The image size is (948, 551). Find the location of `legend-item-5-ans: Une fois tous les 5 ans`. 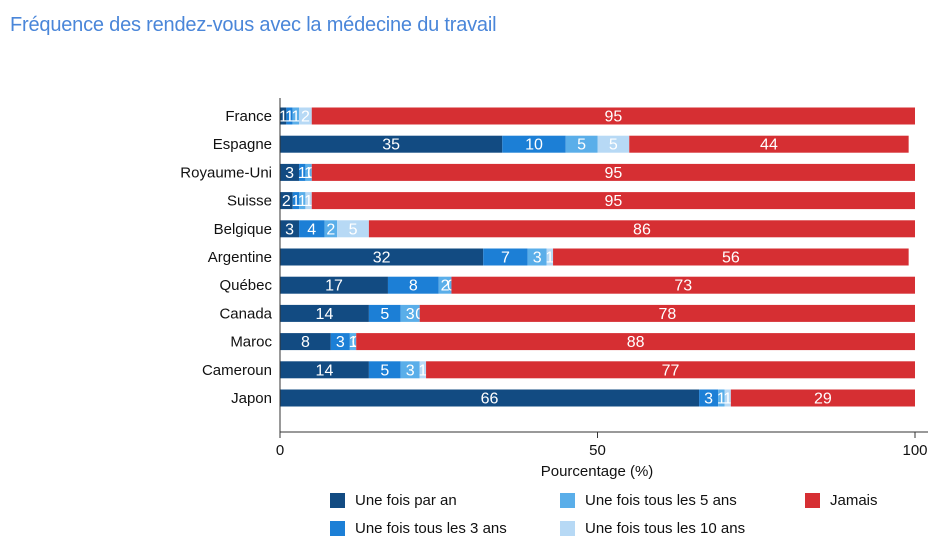

legend-item-5-ans: Une fois tous les 5 ans is located at coordinates (648, 500).